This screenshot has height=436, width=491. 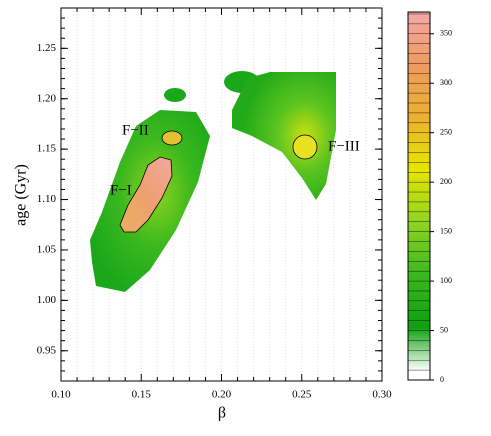 I want to click on annotation: F−II, so click(x=135, y=130).